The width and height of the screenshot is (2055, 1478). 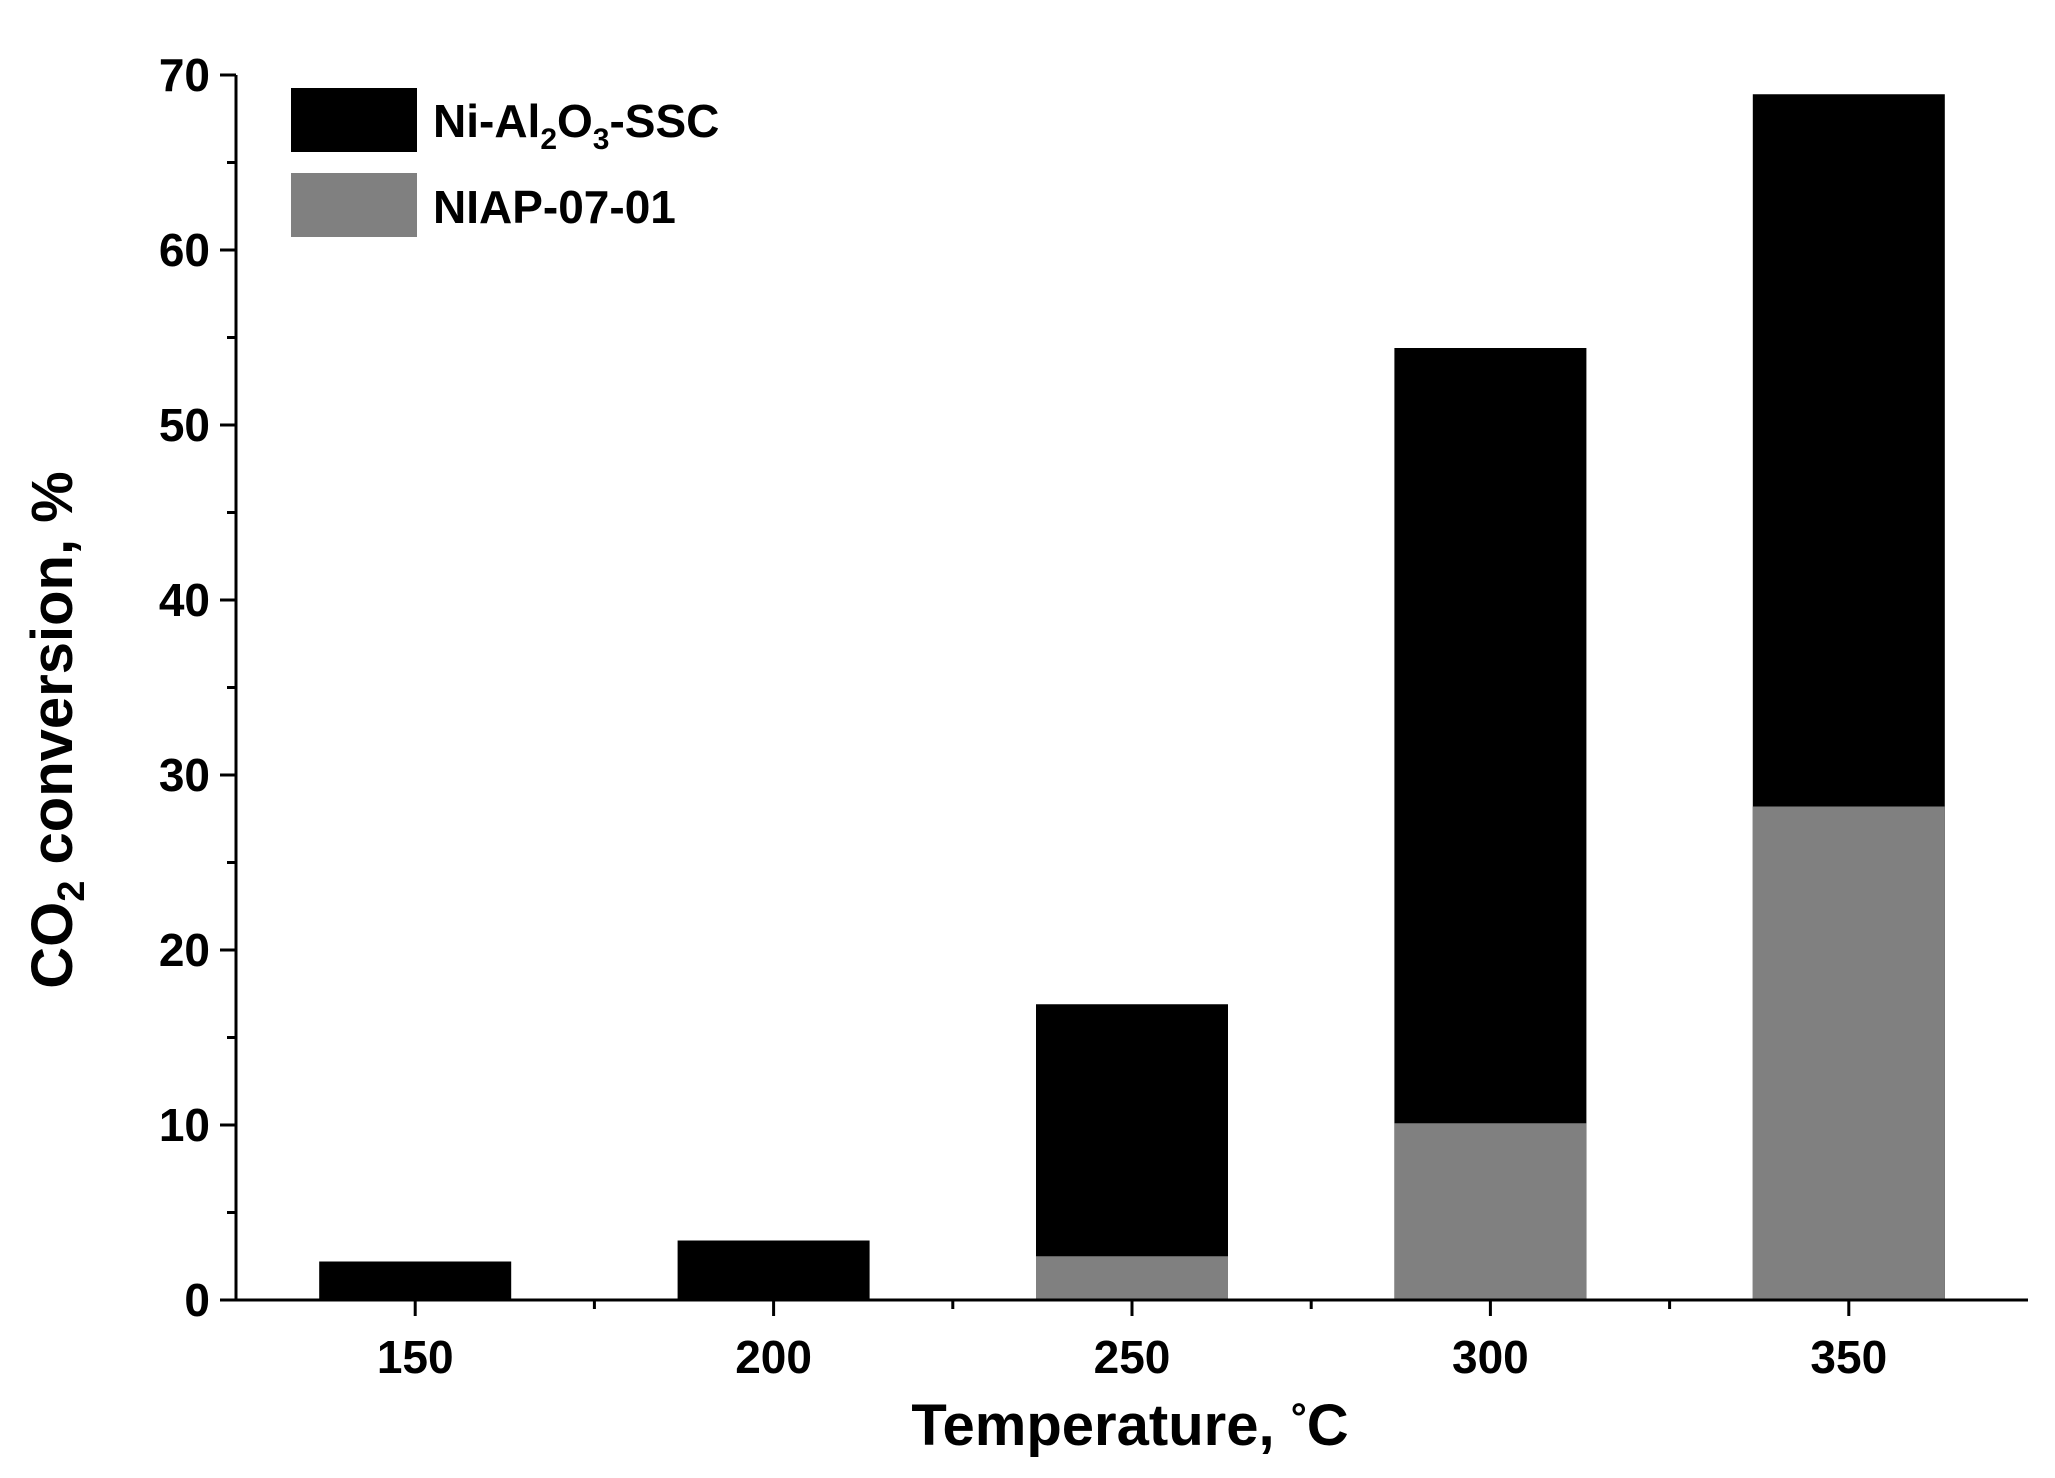 What do you see at coordinates (184, 75) in the screenshot?
I see `y-tick-label: 70` at bounding box center [184, 75].